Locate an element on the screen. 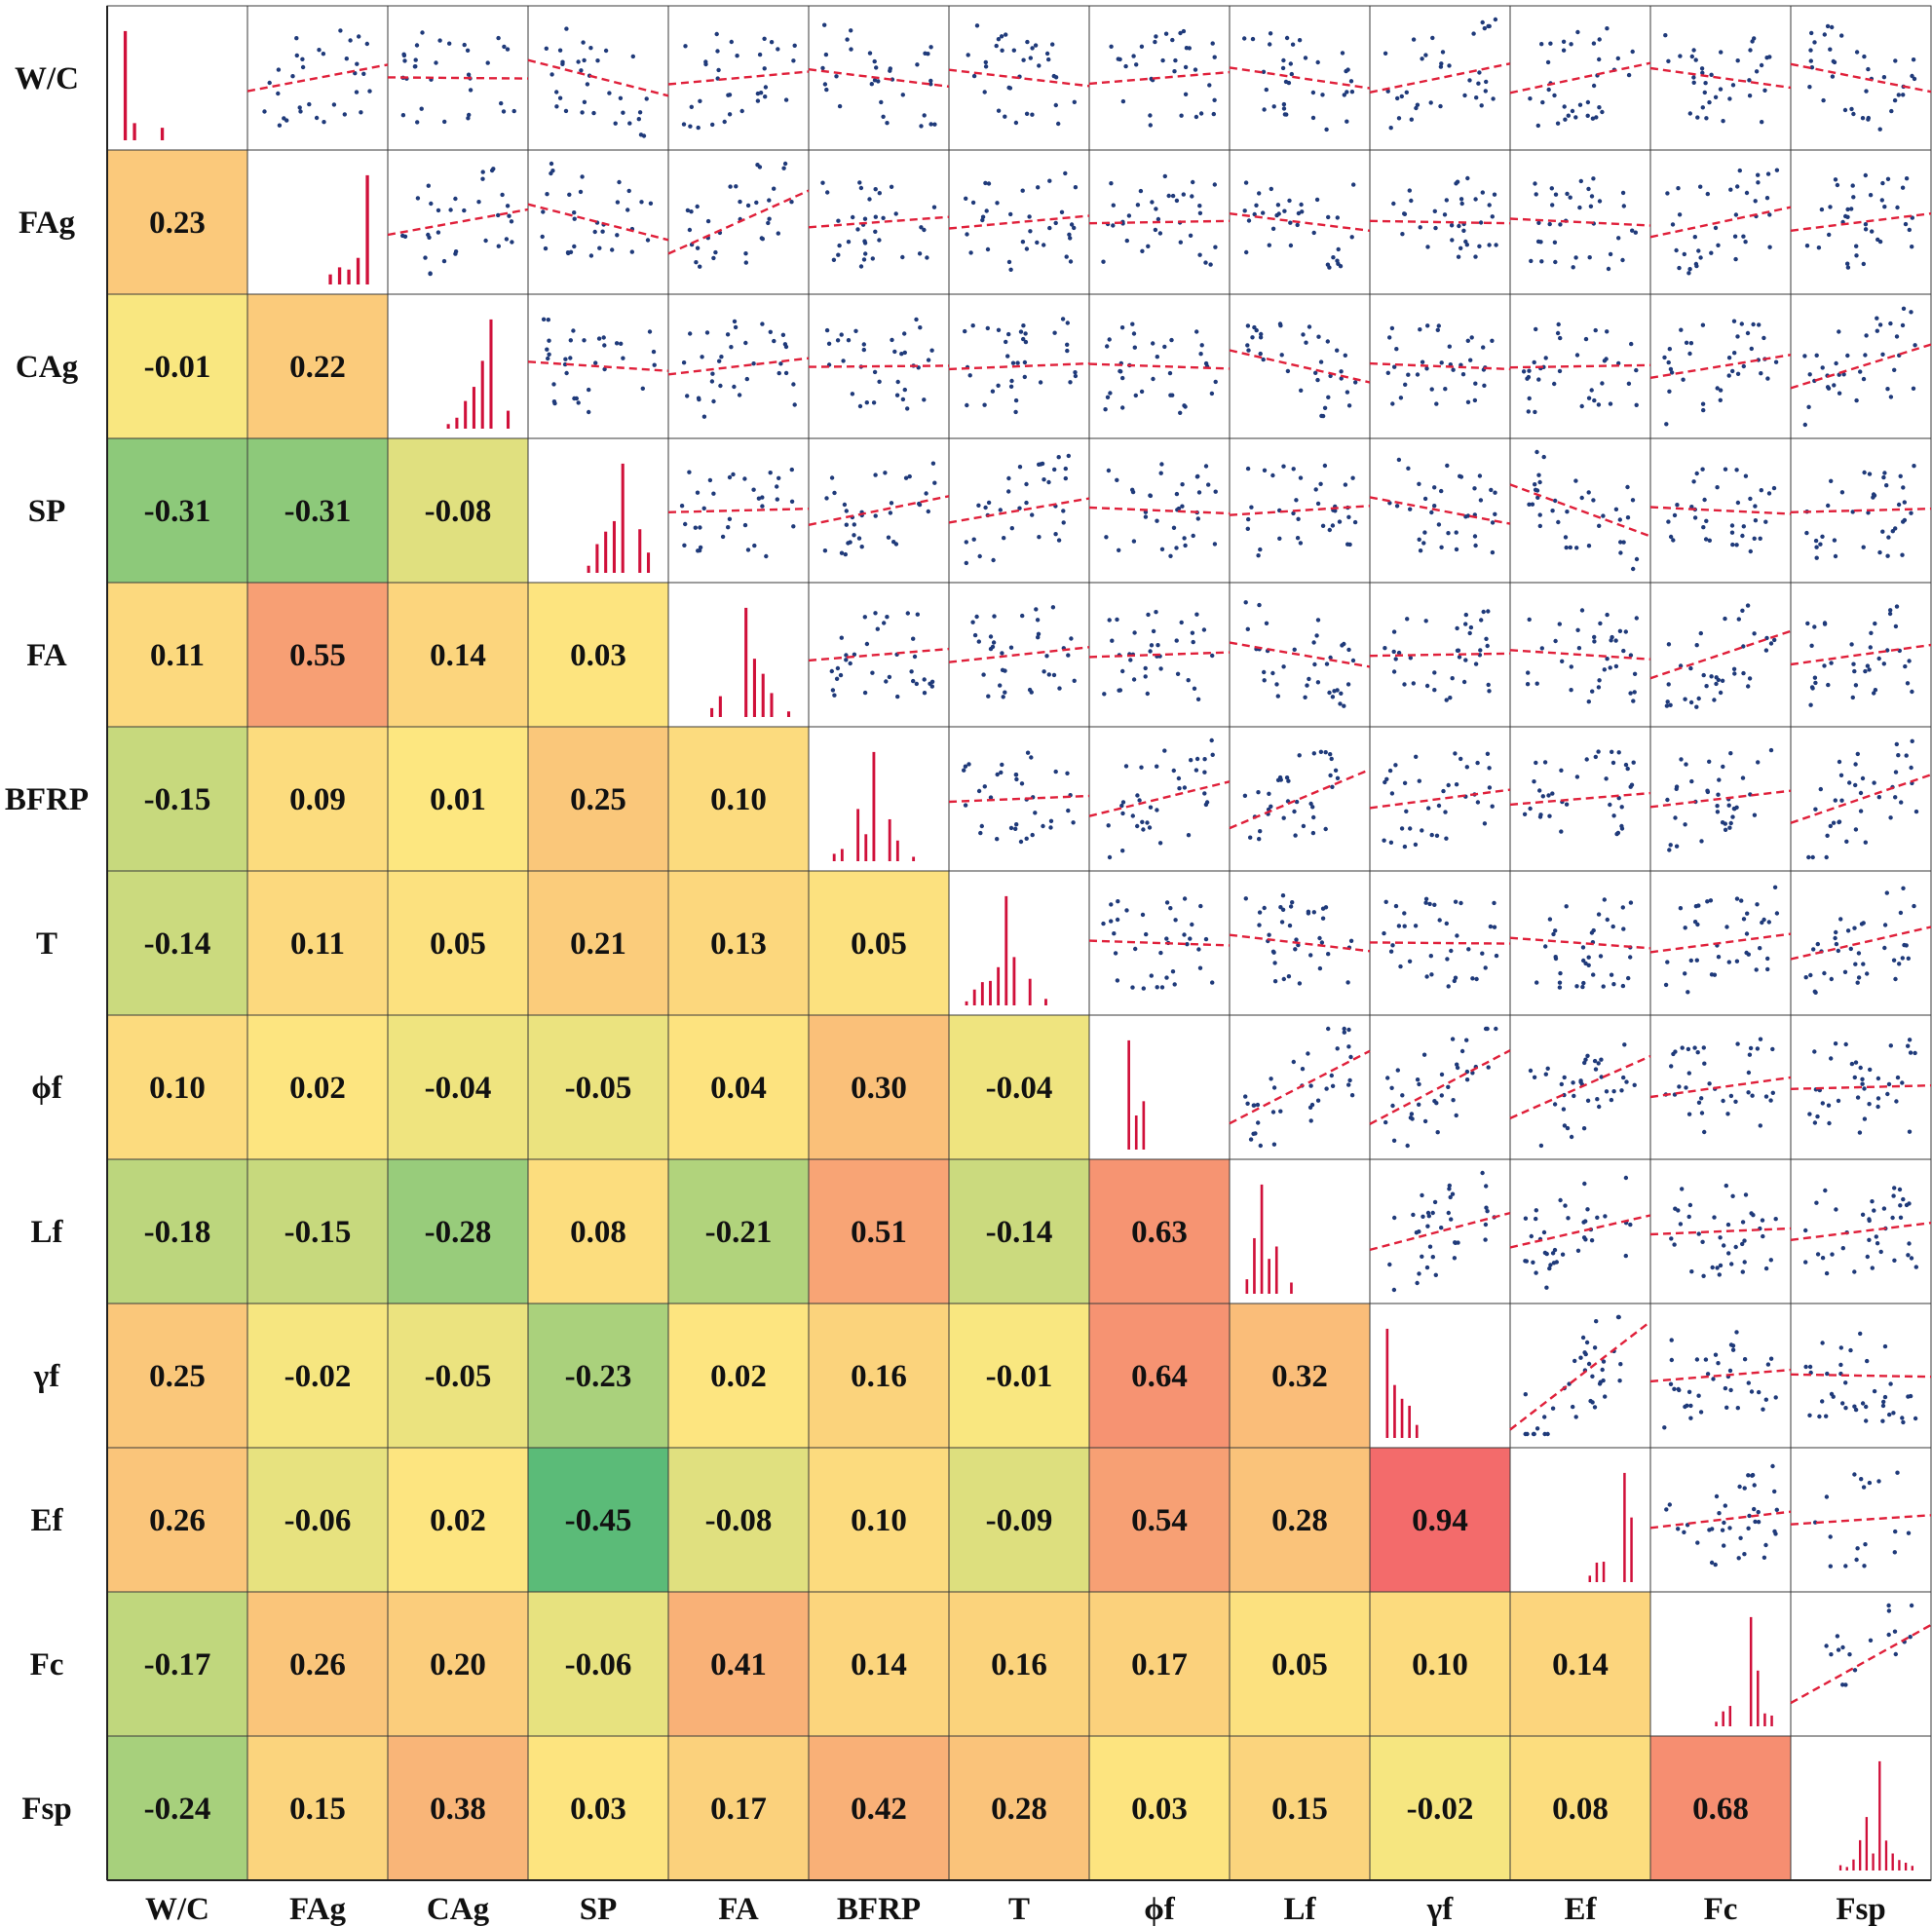 The image size is (1932, 1927). hist-cell-ef is located at coordinates (1580, 1520).